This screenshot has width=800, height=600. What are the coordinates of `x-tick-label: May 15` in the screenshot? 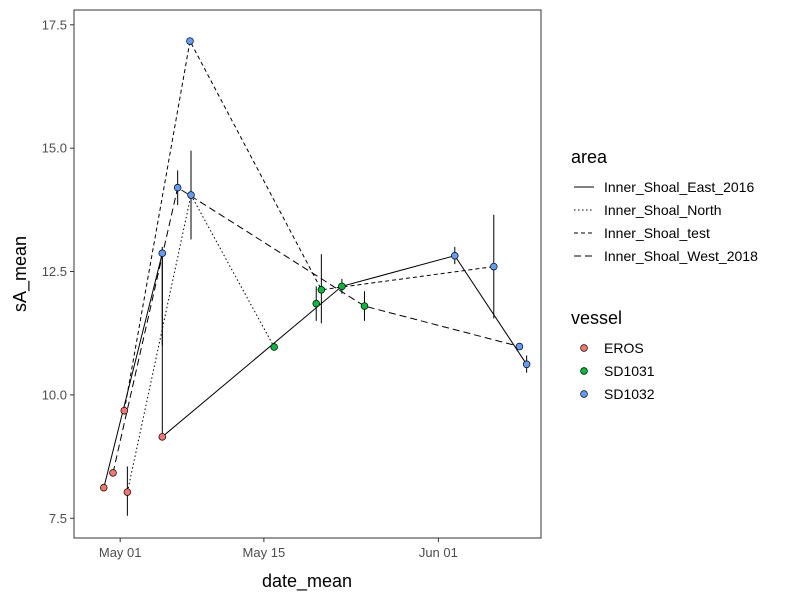 It's located at (264, 552).